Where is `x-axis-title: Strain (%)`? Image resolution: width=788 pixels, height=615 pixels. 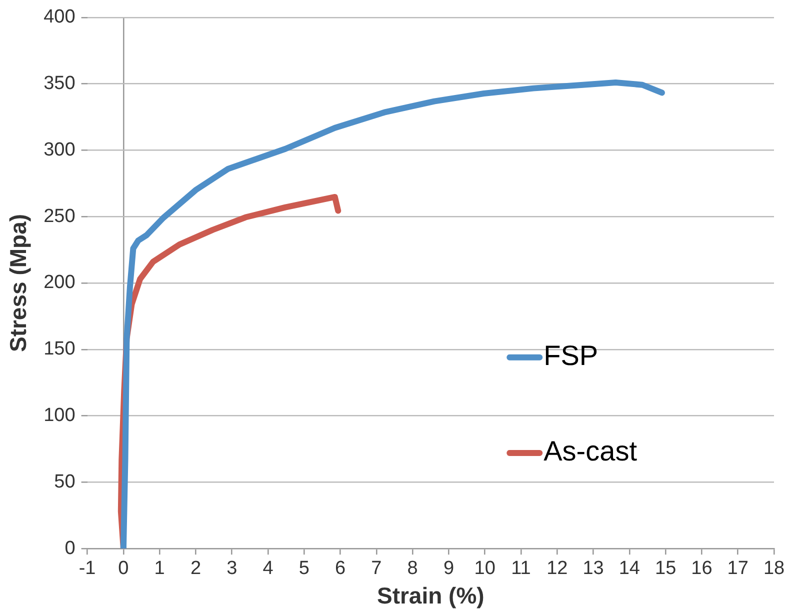 x-axis-title: Strain (%) is located at coordinates (430, 595).